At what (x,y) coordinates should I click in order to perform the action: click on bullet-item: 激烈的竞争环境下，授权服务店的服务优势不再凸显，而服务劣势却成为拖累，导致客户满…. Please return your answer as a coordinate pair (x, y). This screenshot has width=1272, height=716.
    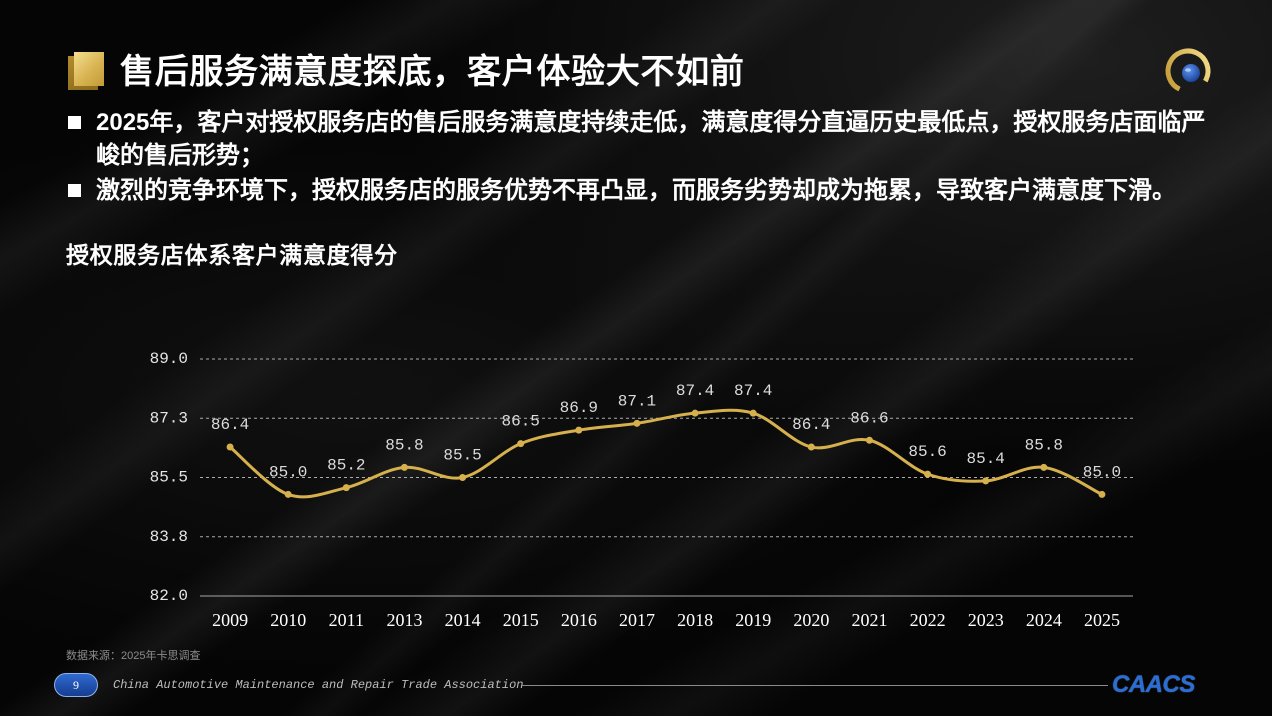
    Looking at the image, I should click on (648, 190).